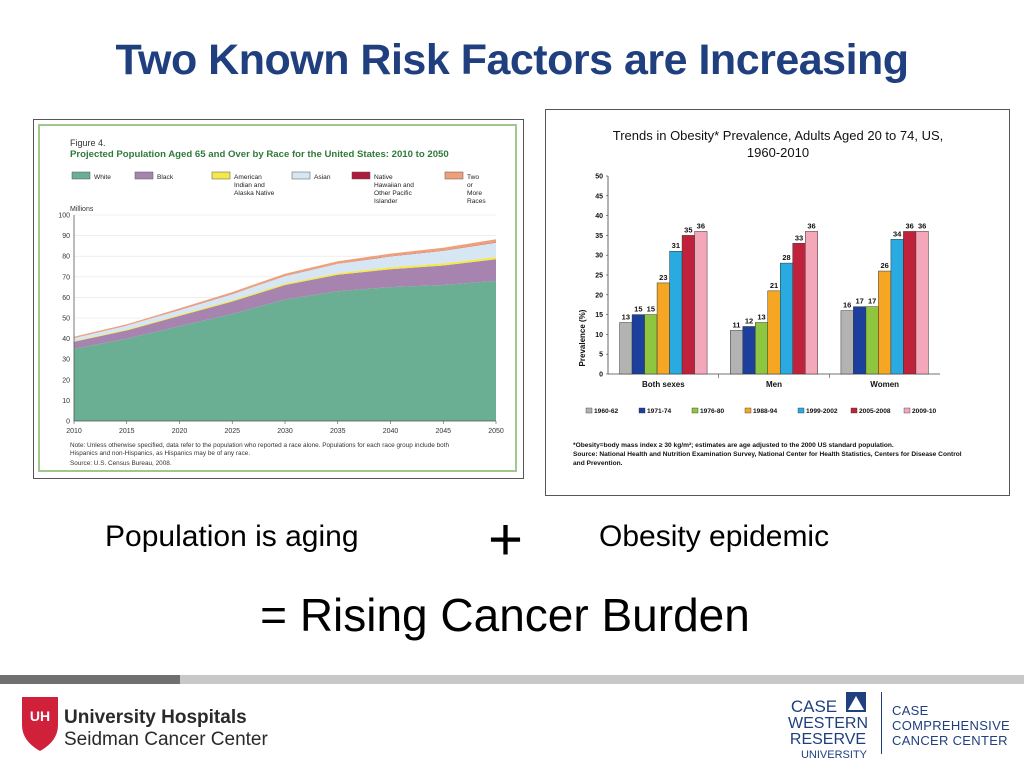  What do you see at coordinates (91, 176) in the screenshot?
I see `area-legend-white: White` at bounding box center [91, 176].